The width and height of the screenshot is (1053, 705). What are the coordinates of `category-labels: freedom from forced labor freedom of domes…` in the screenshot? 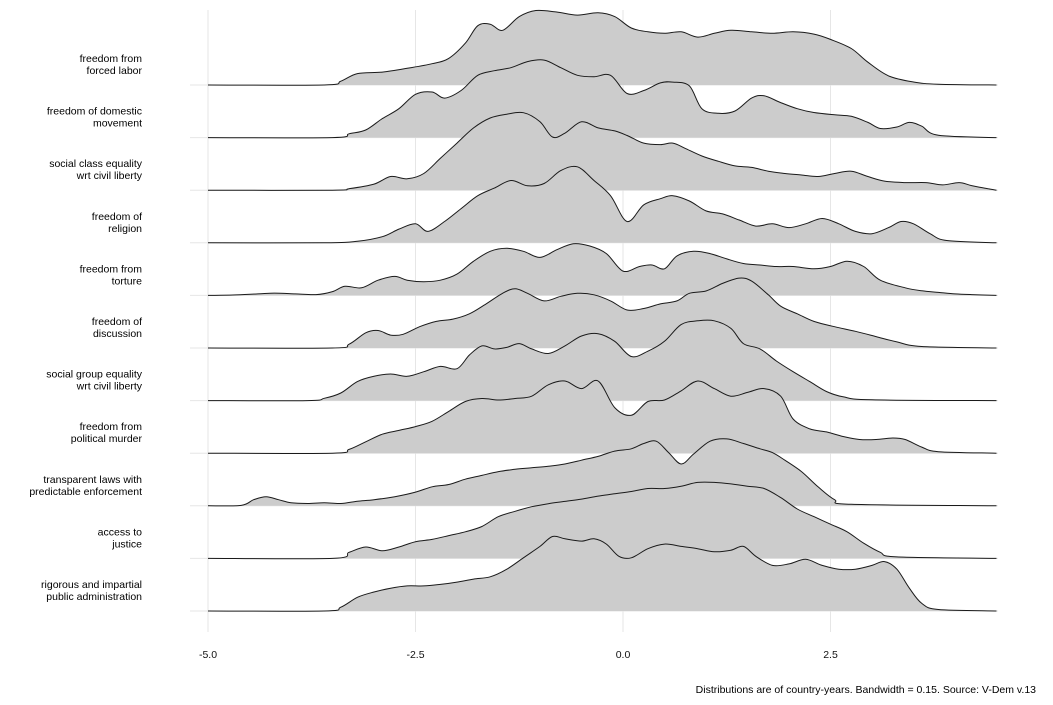 It's located at (85, 328).